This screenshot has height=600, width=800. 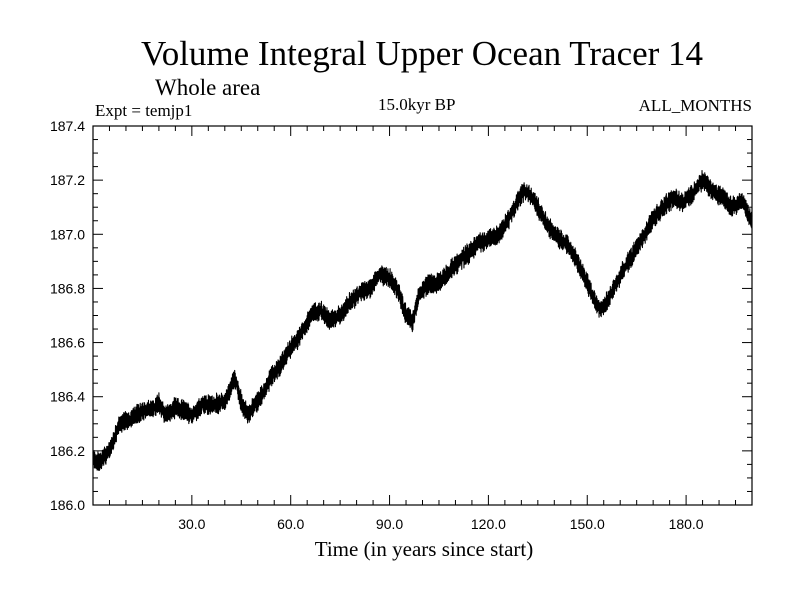 What do you see at coordinates (67, 126) in the screenshot?
I see `y-tick-label: 187.4` at bounding box center [67, 126].